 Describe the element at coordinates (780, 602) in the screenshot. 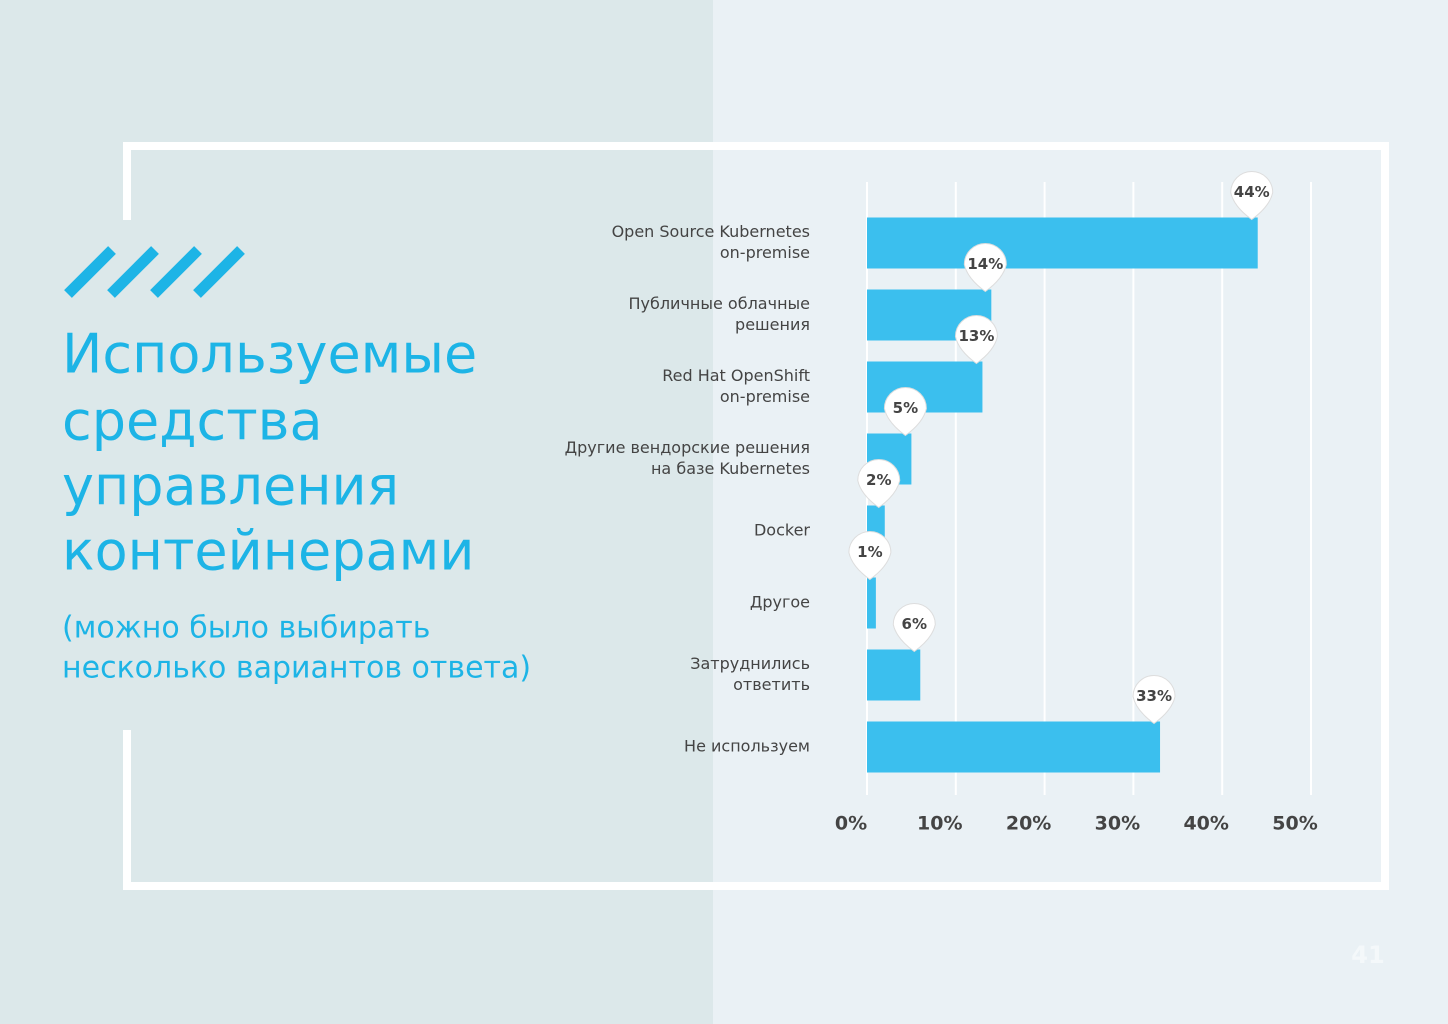

I see `category-label: Другое` at that location.